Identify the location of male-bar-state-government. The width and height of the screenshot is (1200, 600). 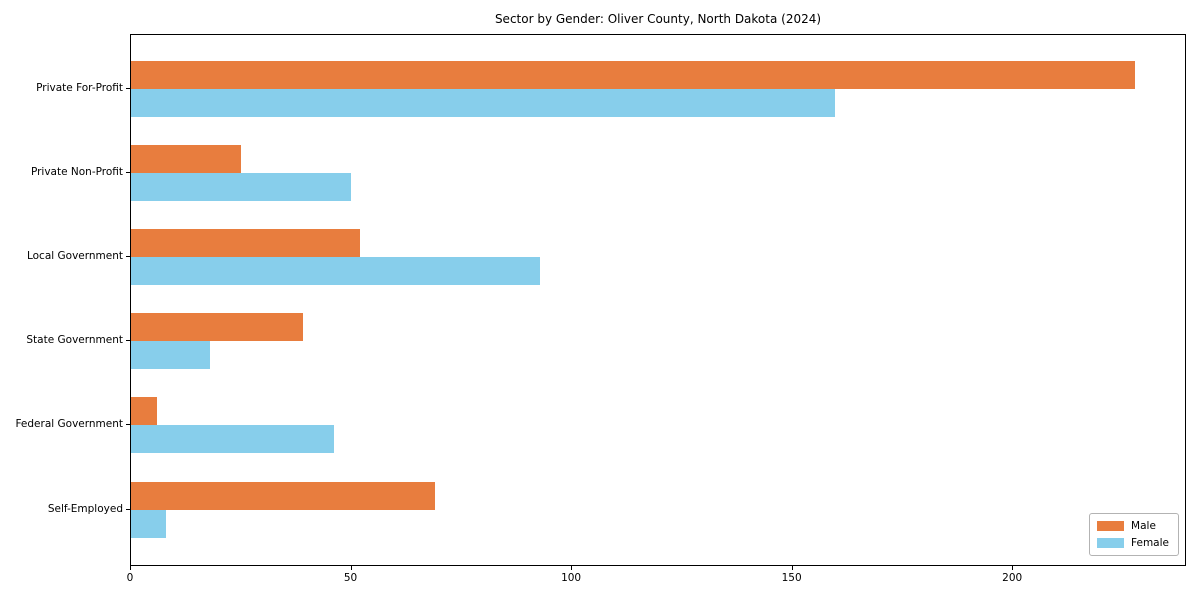
(217, 327).